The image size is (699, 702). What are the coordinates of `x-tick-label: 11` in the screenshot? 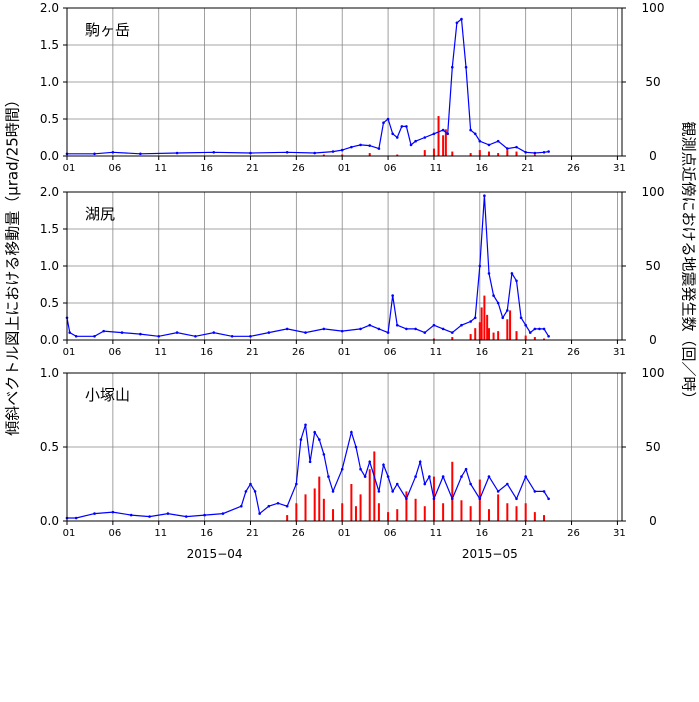 It's located at (436, 168).